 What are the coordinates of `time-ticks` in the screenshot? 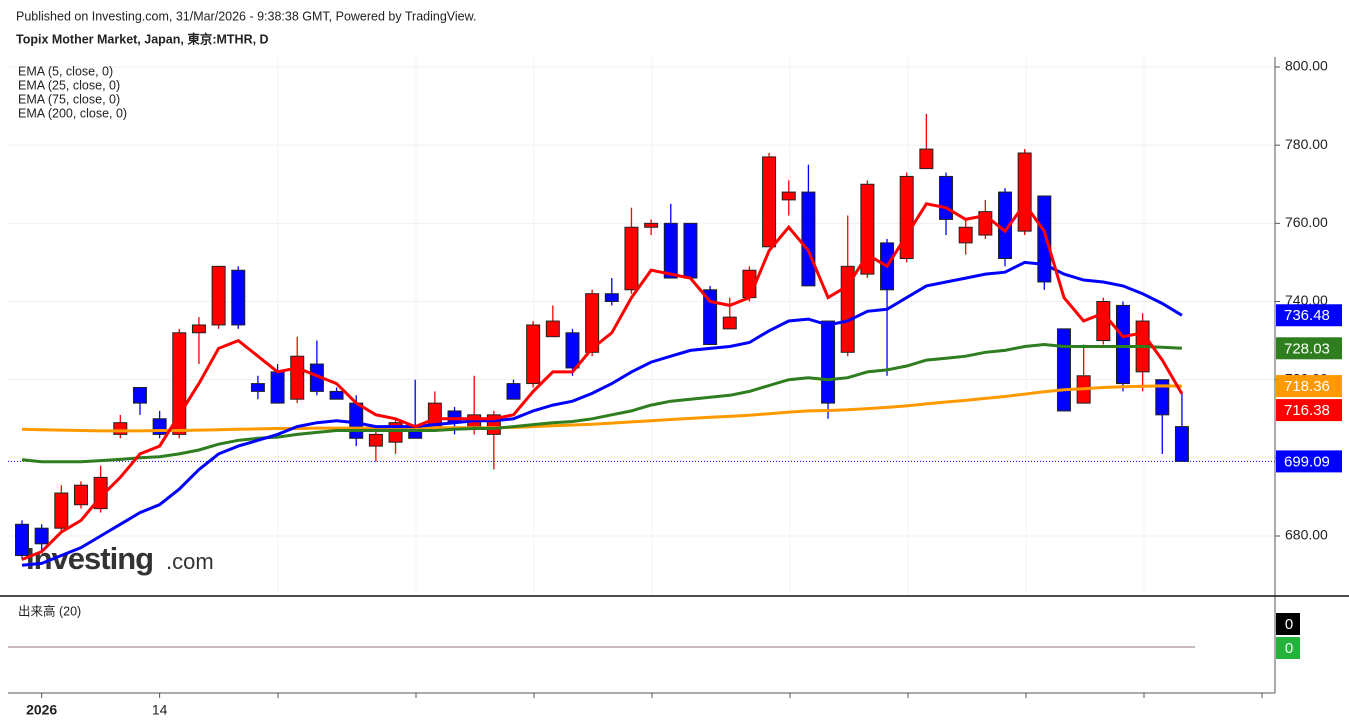 It's located at (770, 695).